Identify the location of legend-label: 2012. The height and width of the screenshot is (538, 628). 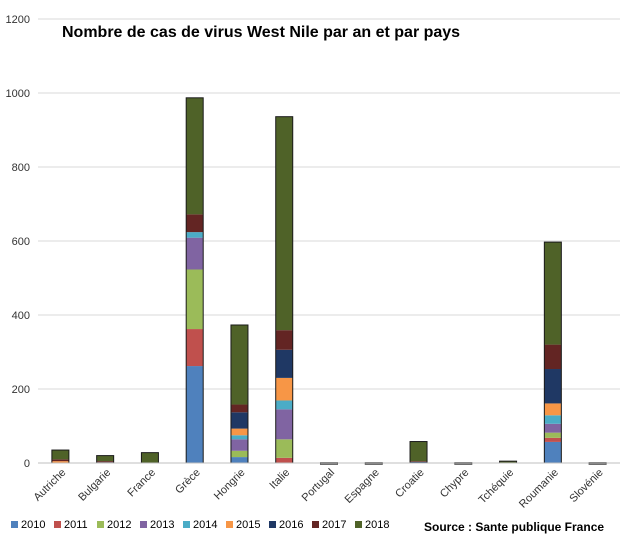
(119, 525).